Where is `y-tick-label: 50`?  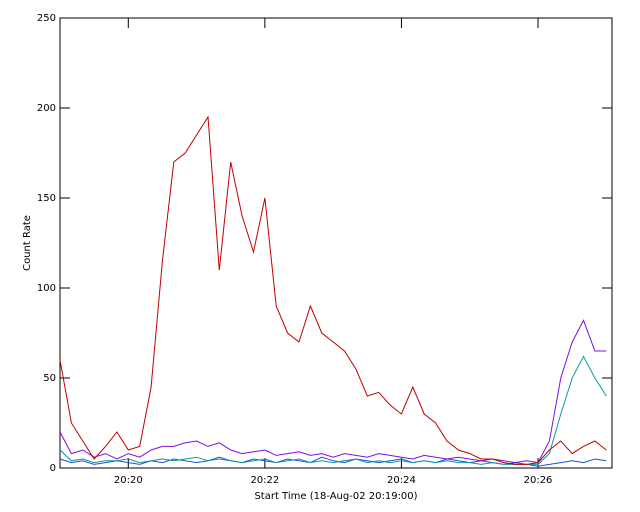
y-tick-label: 50 is located at coordinates (49, 378).